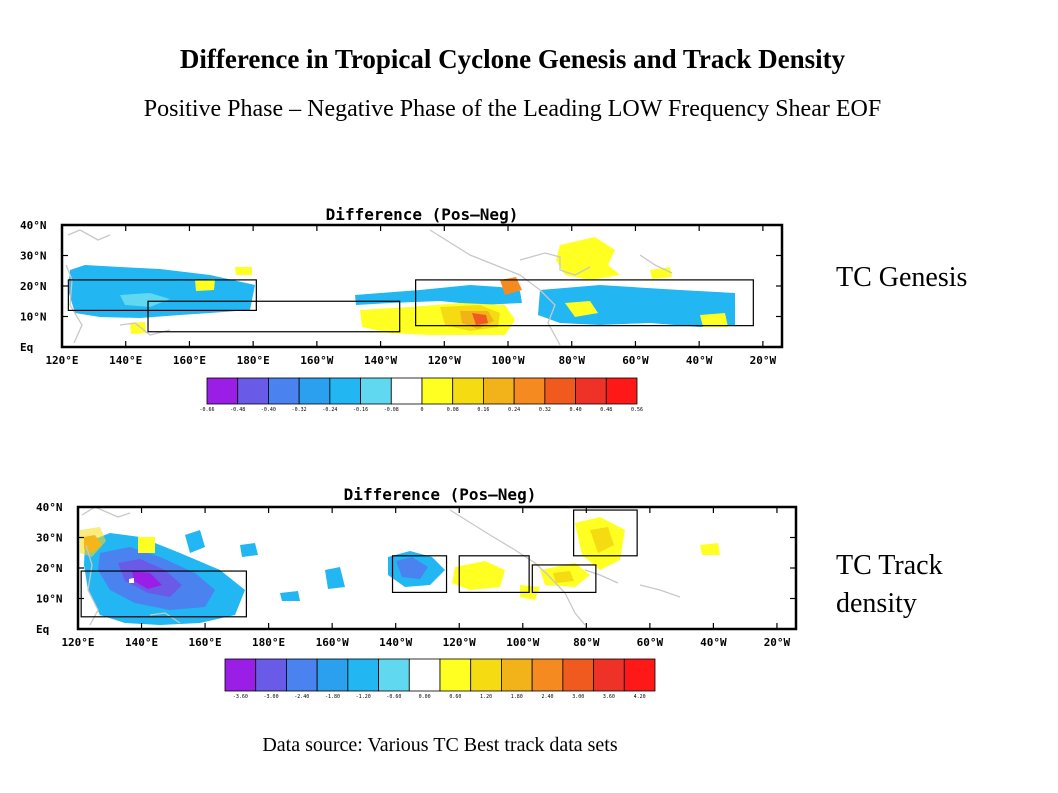 Image resolution: width=1058 pixels, height=793 pixels. Describe the element at coordinates (586, 642) in the screenshot. I see `lon-label: 80°W` at that location.